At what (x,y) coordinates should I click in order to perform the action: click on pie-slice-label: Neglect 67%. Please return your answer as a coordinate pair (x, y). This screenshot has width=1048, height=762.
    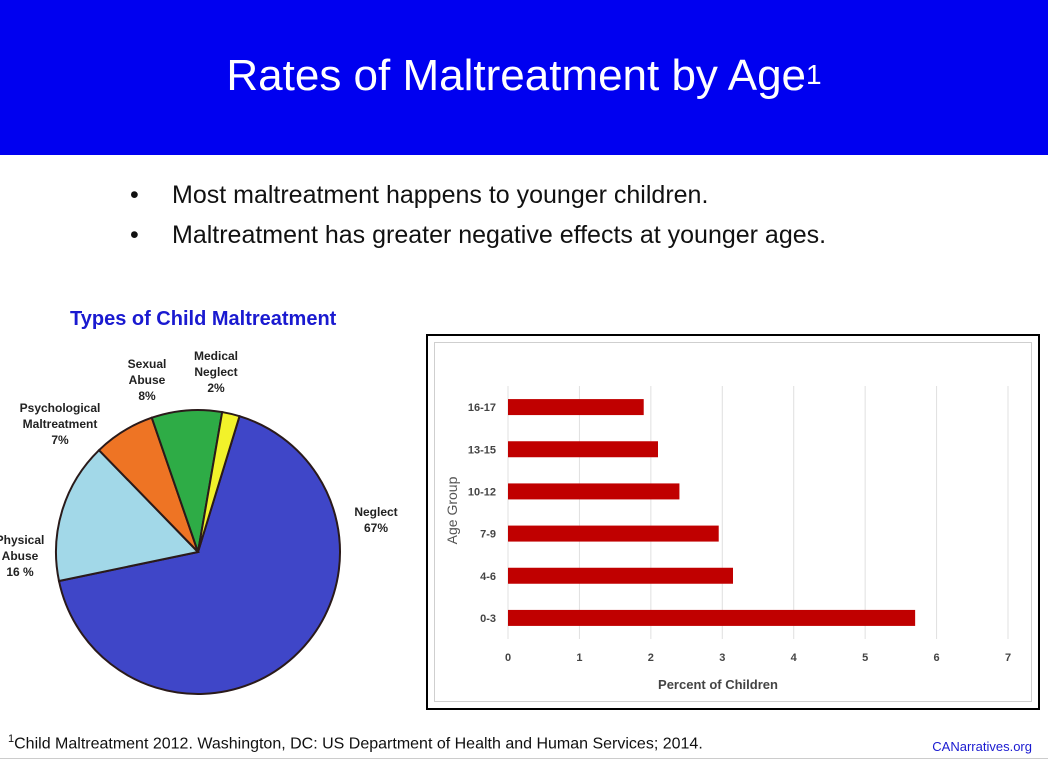
    Looking at the image, I should click on (375, 520).